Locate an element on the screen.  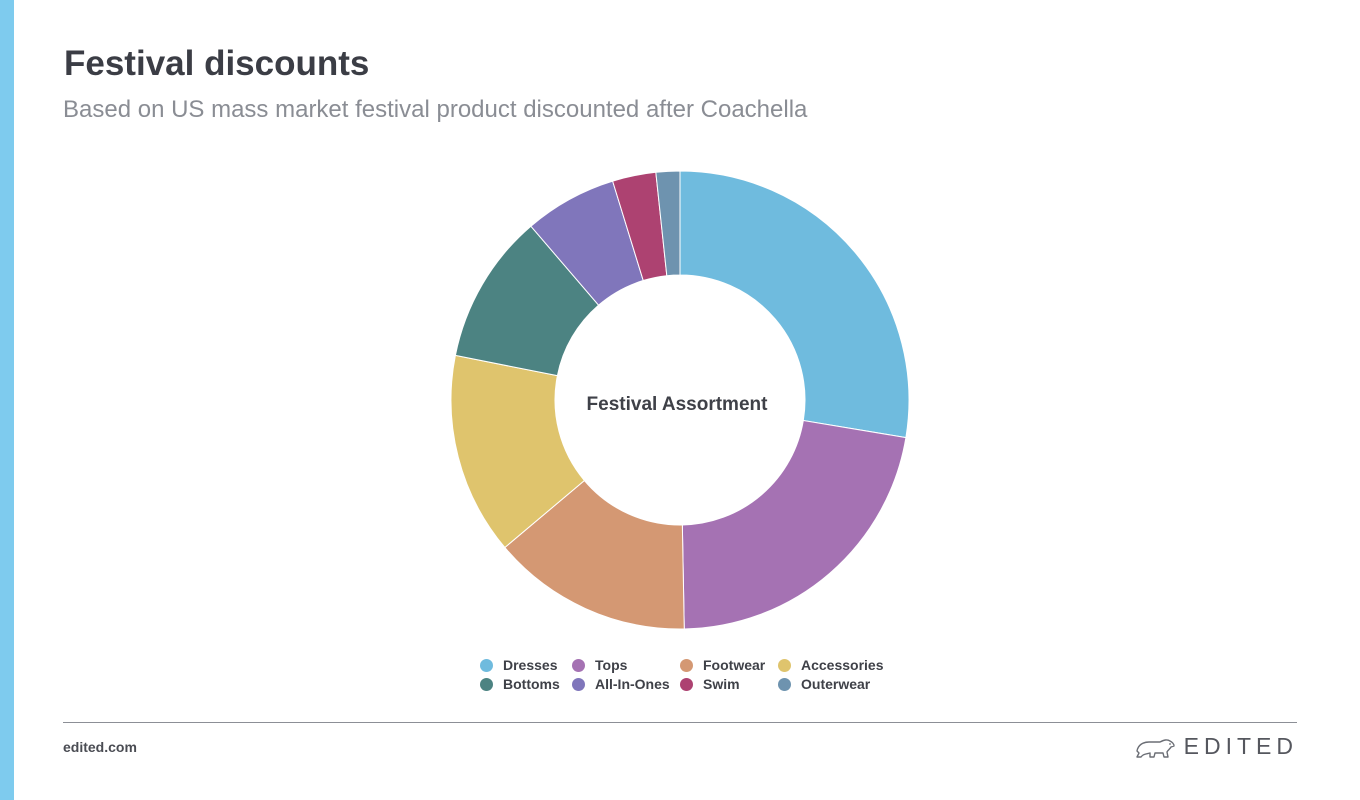
brand-name: EDITED is located at coordinates (1240, 746).